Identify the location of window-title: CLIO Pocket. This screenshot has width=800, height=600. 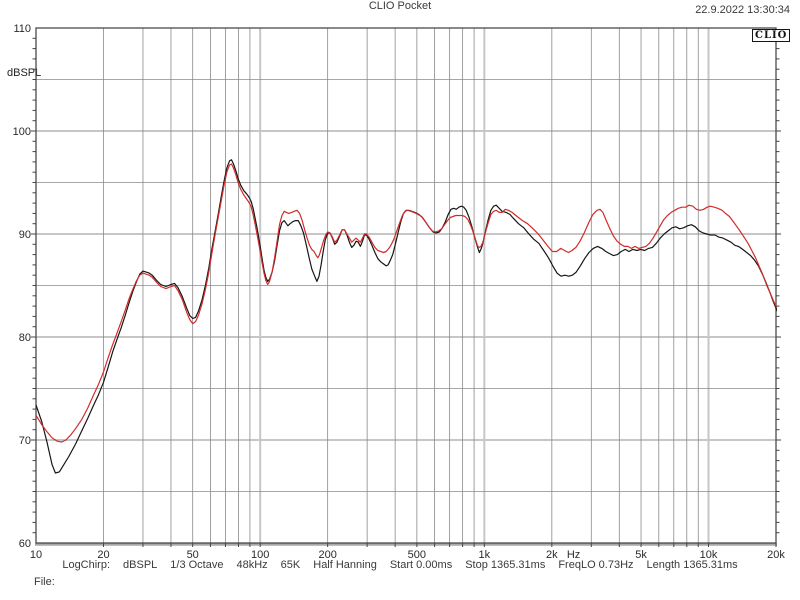
(400, 6).